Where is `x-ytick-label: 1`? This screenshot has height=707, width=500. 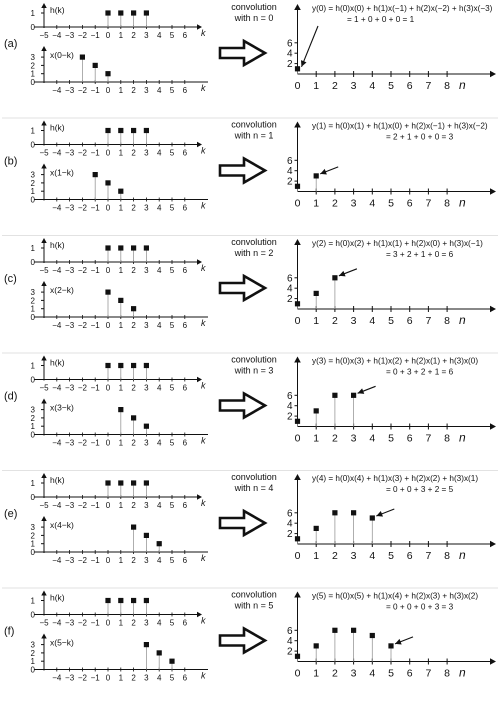 x-ytick-label: 1 is located at coordinates (33, 426).